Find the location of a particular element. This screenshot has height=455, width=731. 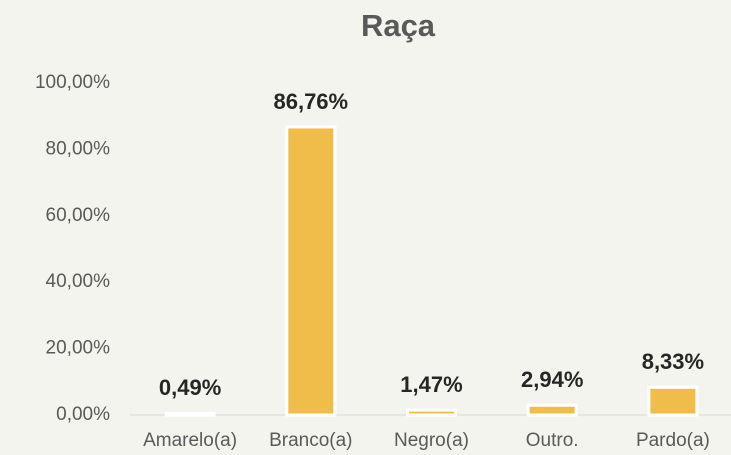

data-label: 86,76% is located at coordinates (310, 101).